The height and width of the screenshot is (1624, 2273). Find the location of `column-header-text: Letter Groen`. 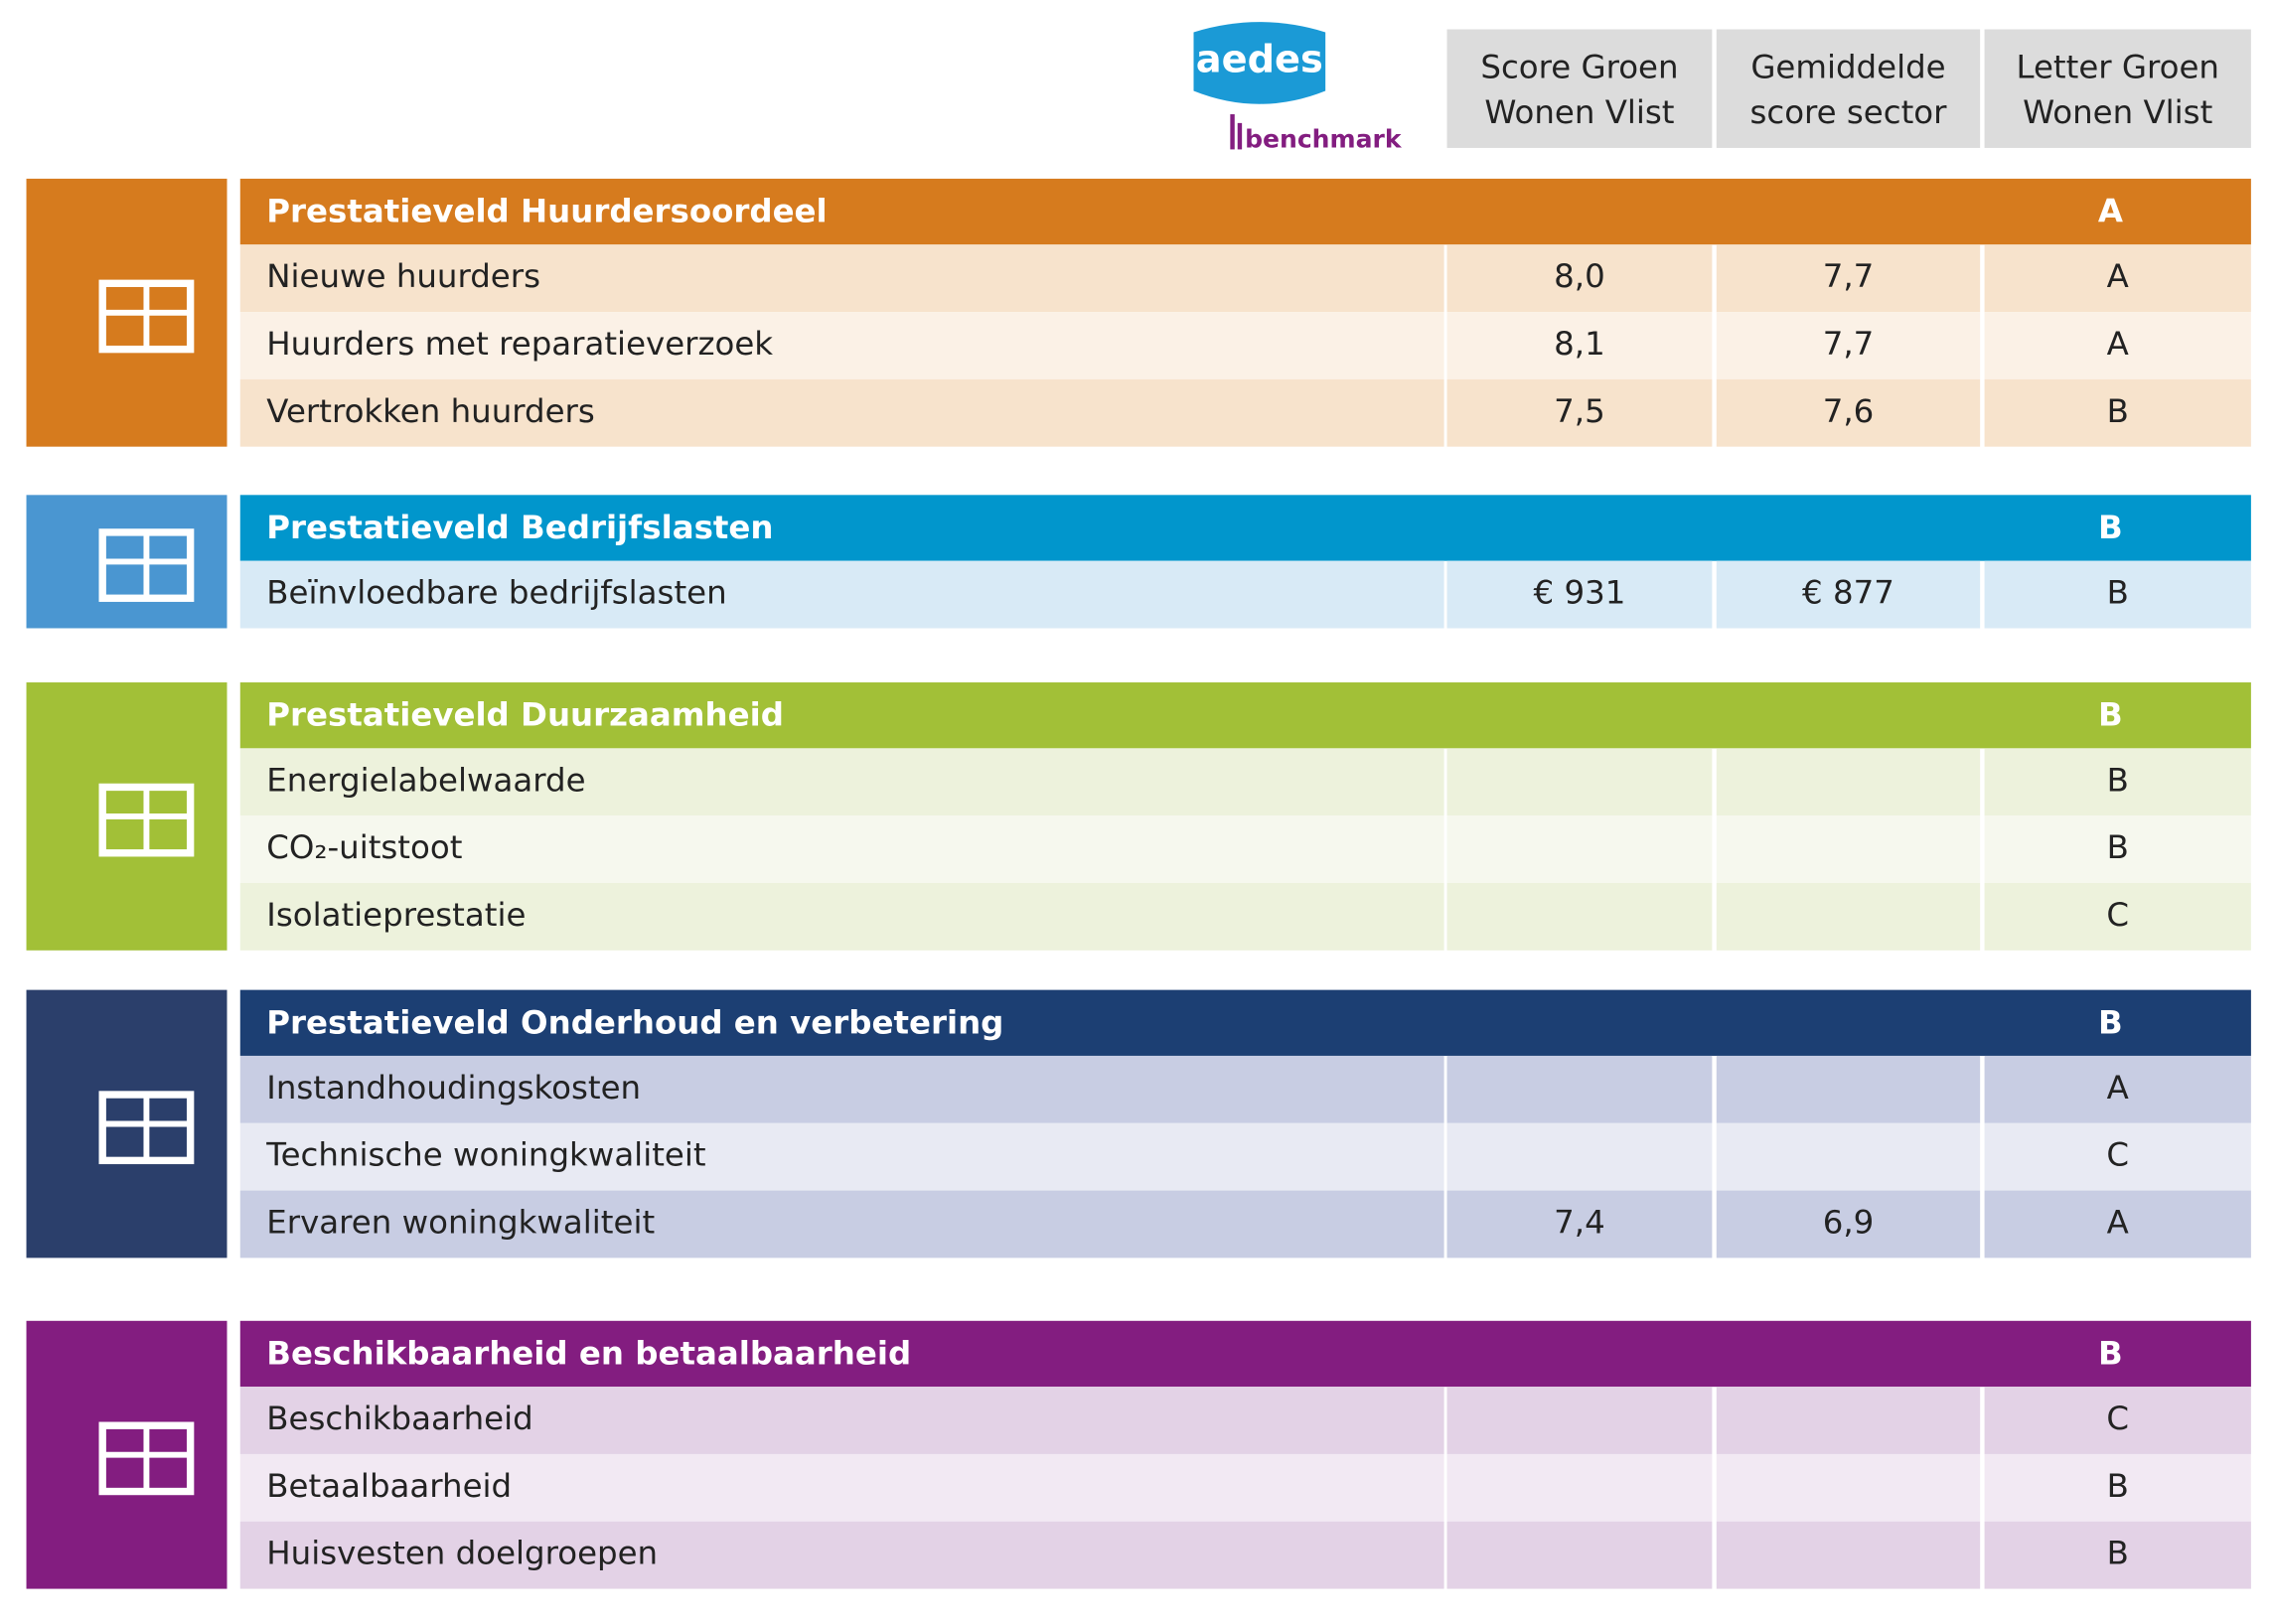

column-header-text: Letter Groen is located at coordinates (2117, 66).